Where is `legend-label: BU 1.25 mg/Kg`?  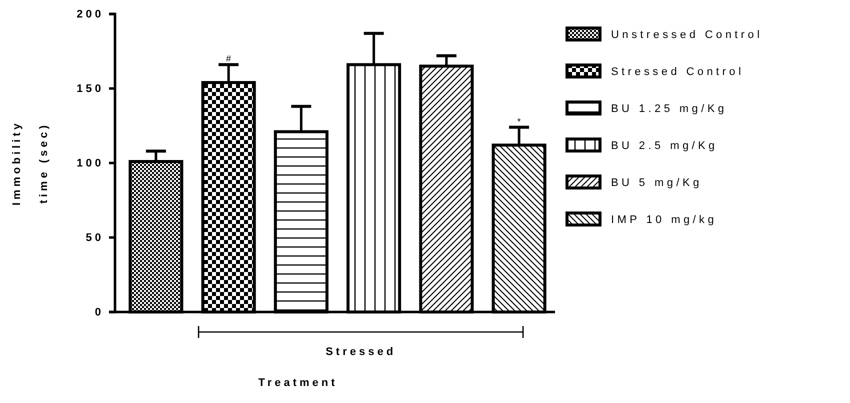
legend-label: BU 1.25 mg/Kg is located at coordinates (669, 109).